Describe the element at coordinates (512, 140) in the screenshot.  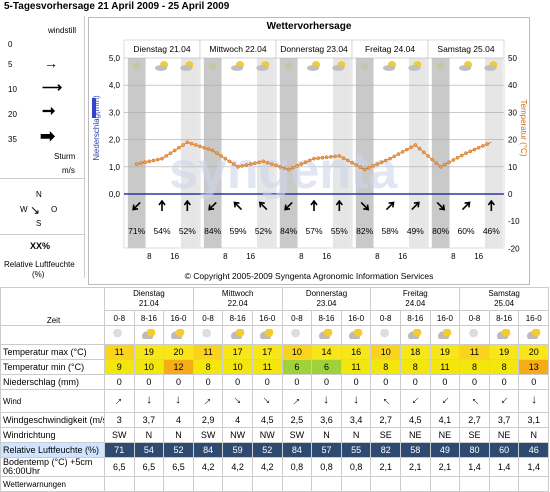
I see `right-tick-label: 20` at that location.